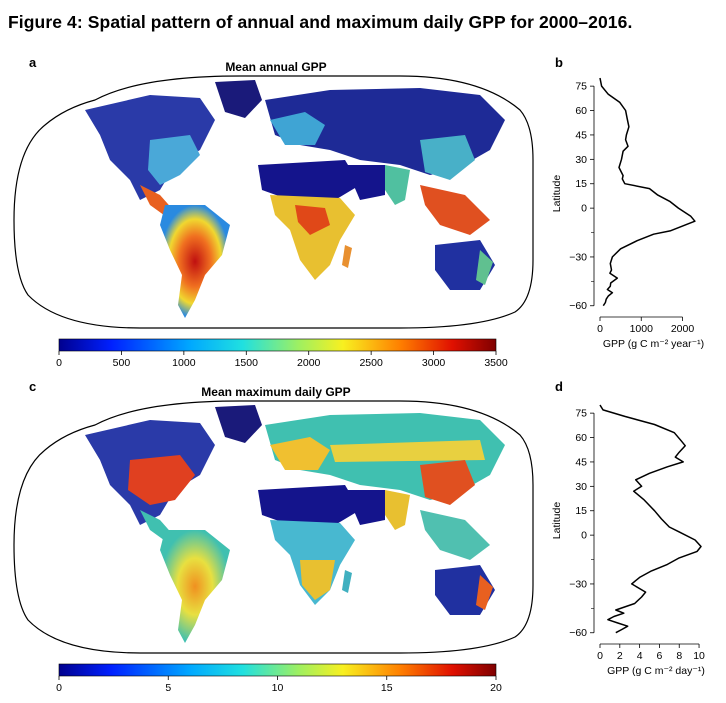 This screenshot has width=726, height=703. Describe the element at coordinates (407, 451) in the screenshot. I see `map-c-siberia-band` at that location.